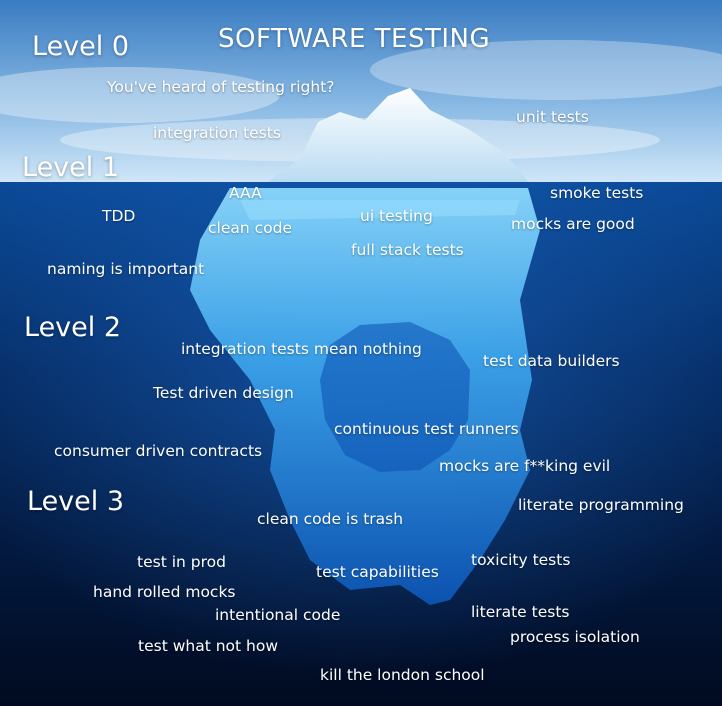  I want to click on topic-full-stack-tests: full stack tests, so click(407, 250).